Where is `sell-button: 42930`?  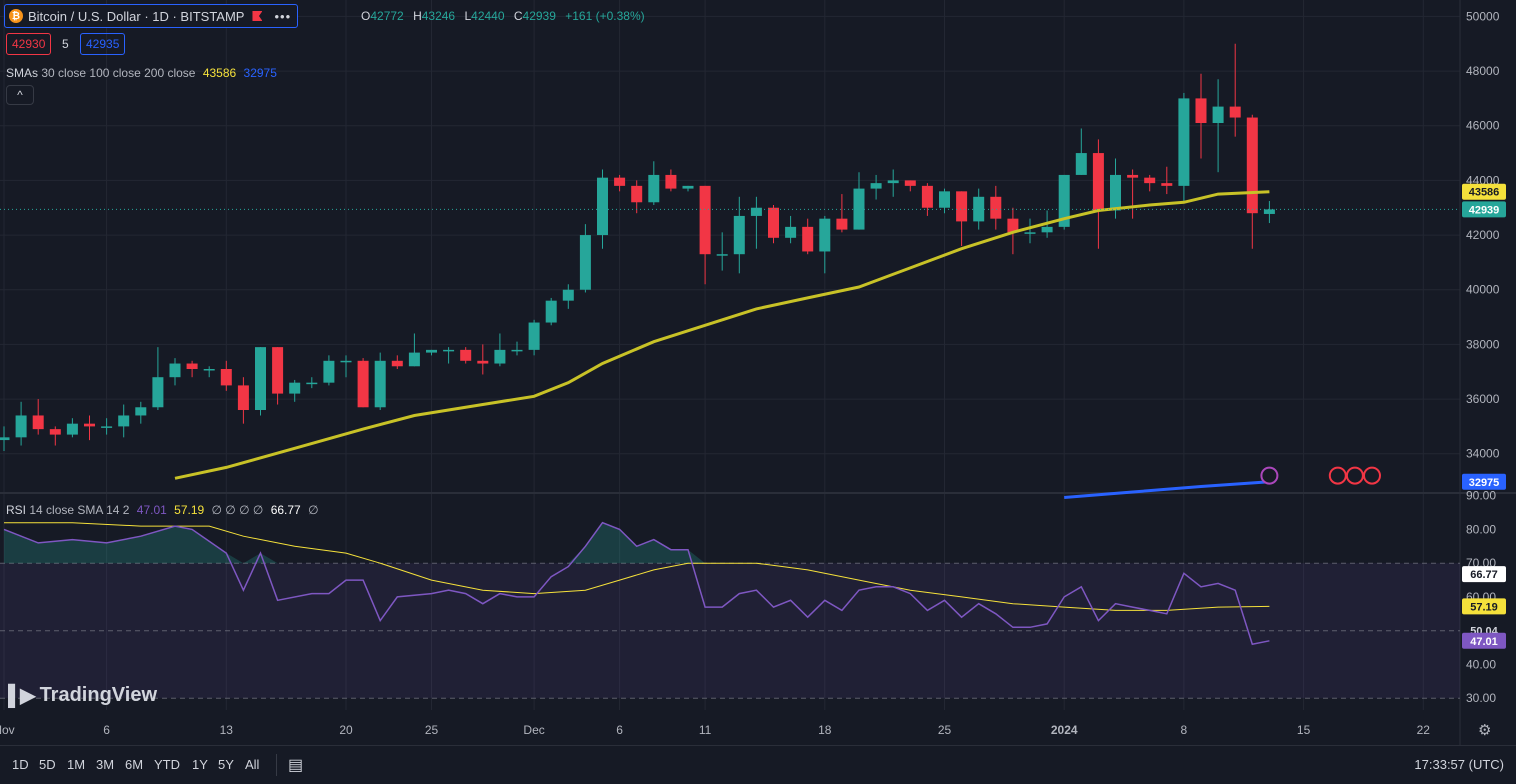
sell-button: 42930 is located at coordinates (29, 44).